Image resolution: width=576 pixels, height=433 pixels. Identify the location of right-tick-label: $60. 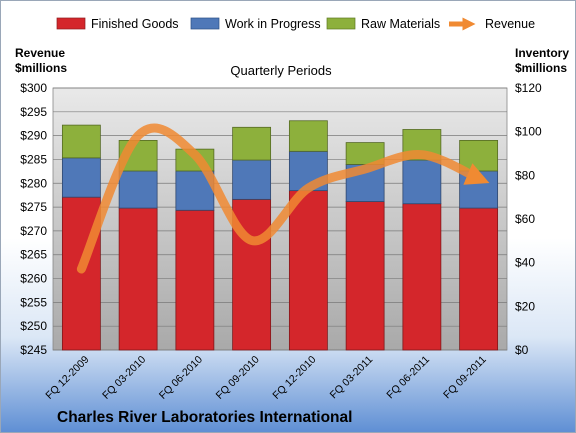
(525, 219).